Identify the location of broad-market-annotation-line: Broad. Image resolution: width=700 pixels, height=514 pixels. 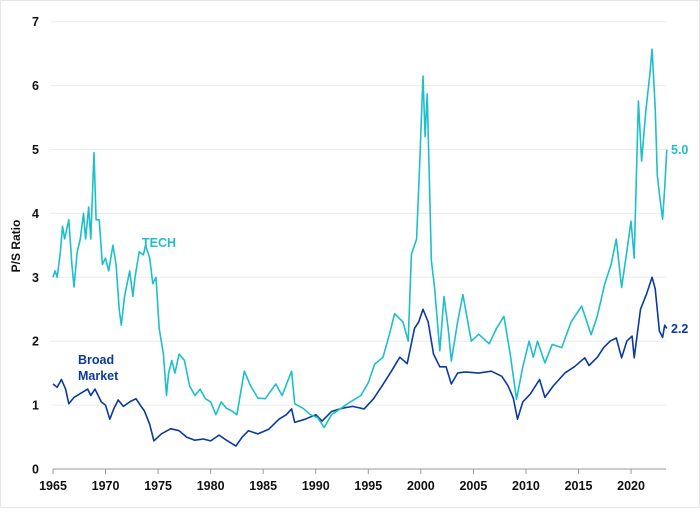
(96, 360).